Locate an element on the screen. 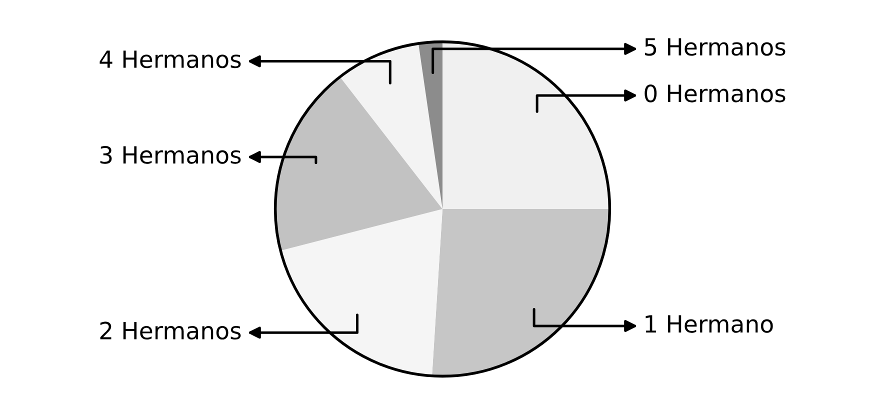  slice-label: 1 Hermano is located at coordinates (709, 324).